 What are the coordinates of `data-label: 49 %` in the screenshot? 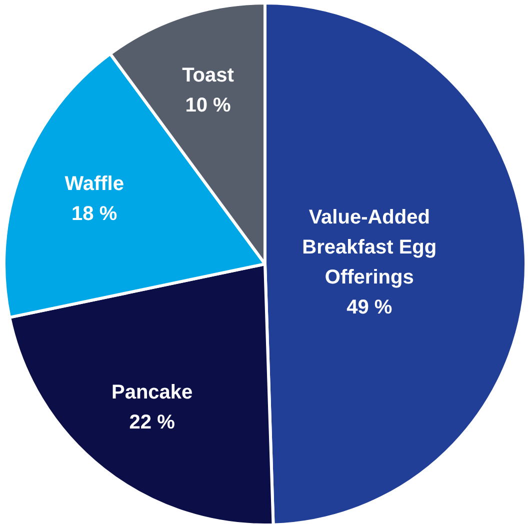 It's located at (369, 307).